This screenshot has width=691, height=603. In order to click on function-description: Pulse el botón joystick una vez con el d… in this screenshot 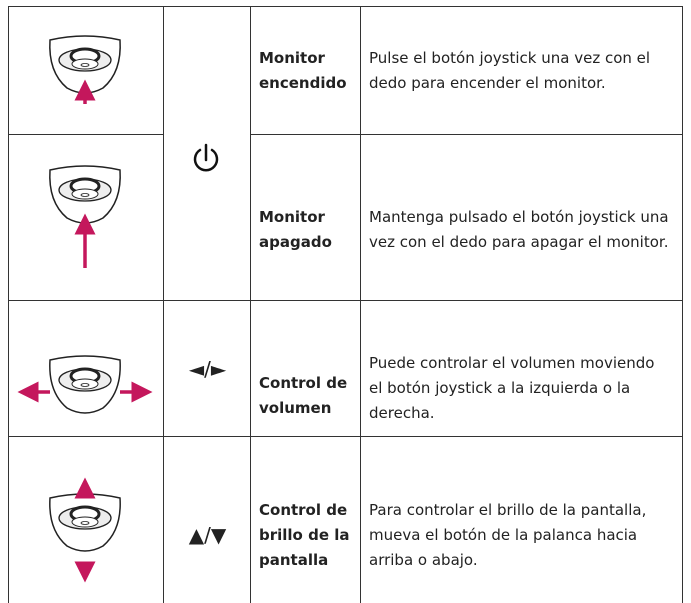, I will do `click(510, 70)`.